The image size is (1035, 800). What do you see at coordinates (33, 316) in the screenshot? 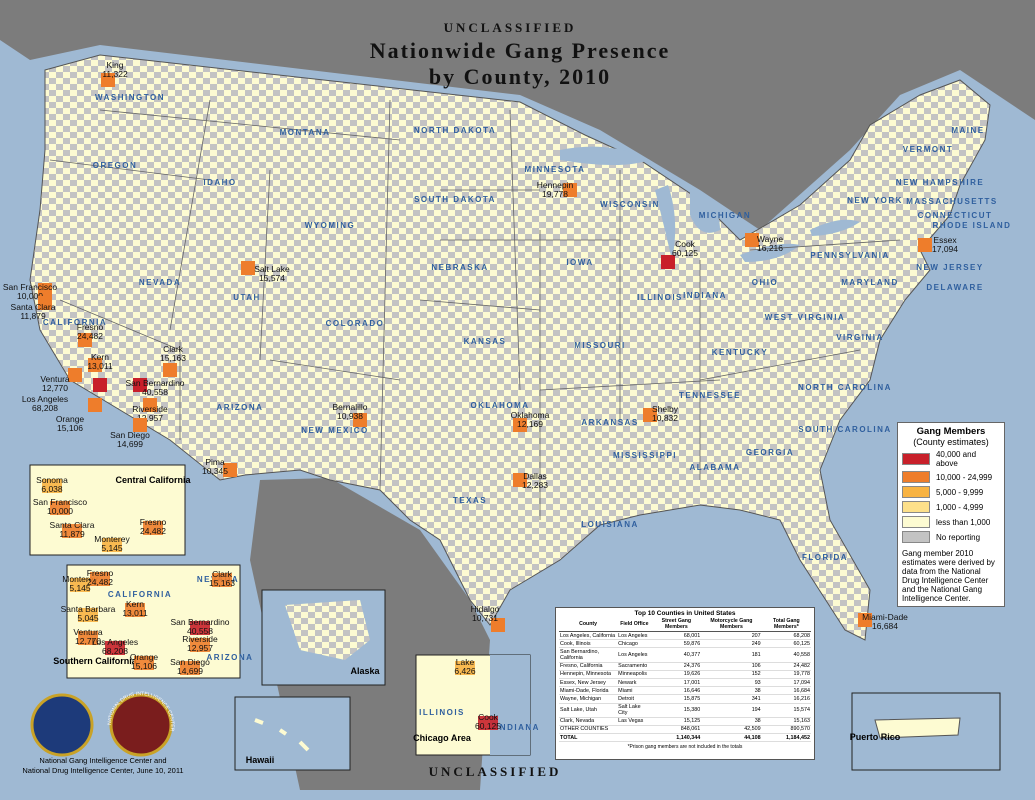
I see `county-value: 11,879` at bounding box center [33, 316].